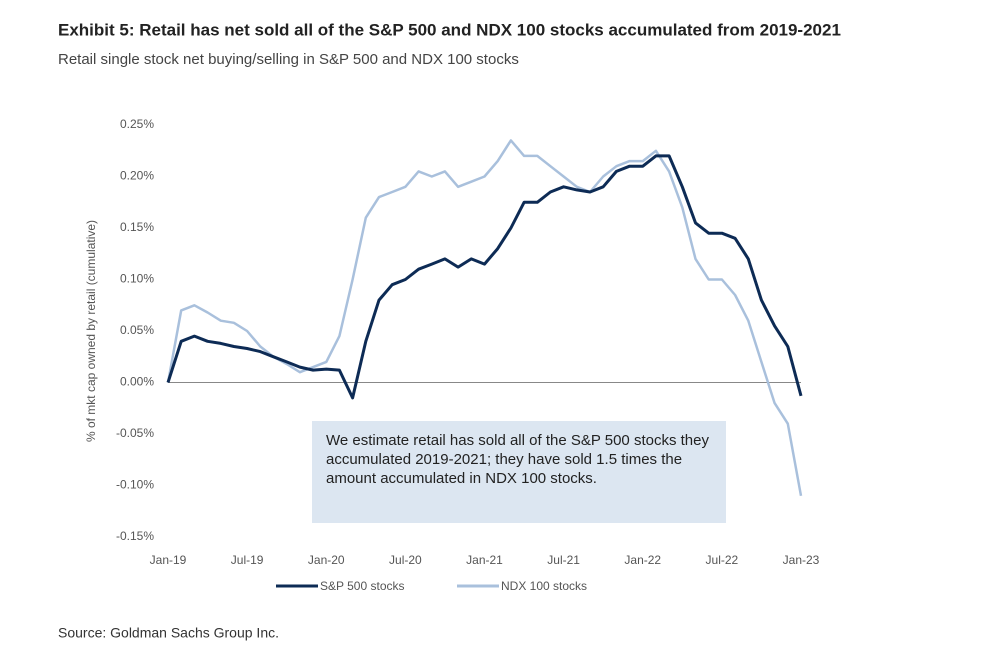 This screenshot has height=670, width=987. What do you see at coordinates (137, 279) in the screenshot?
I see `y-tick-label: 0.10%` at bounding box center [137, 279].